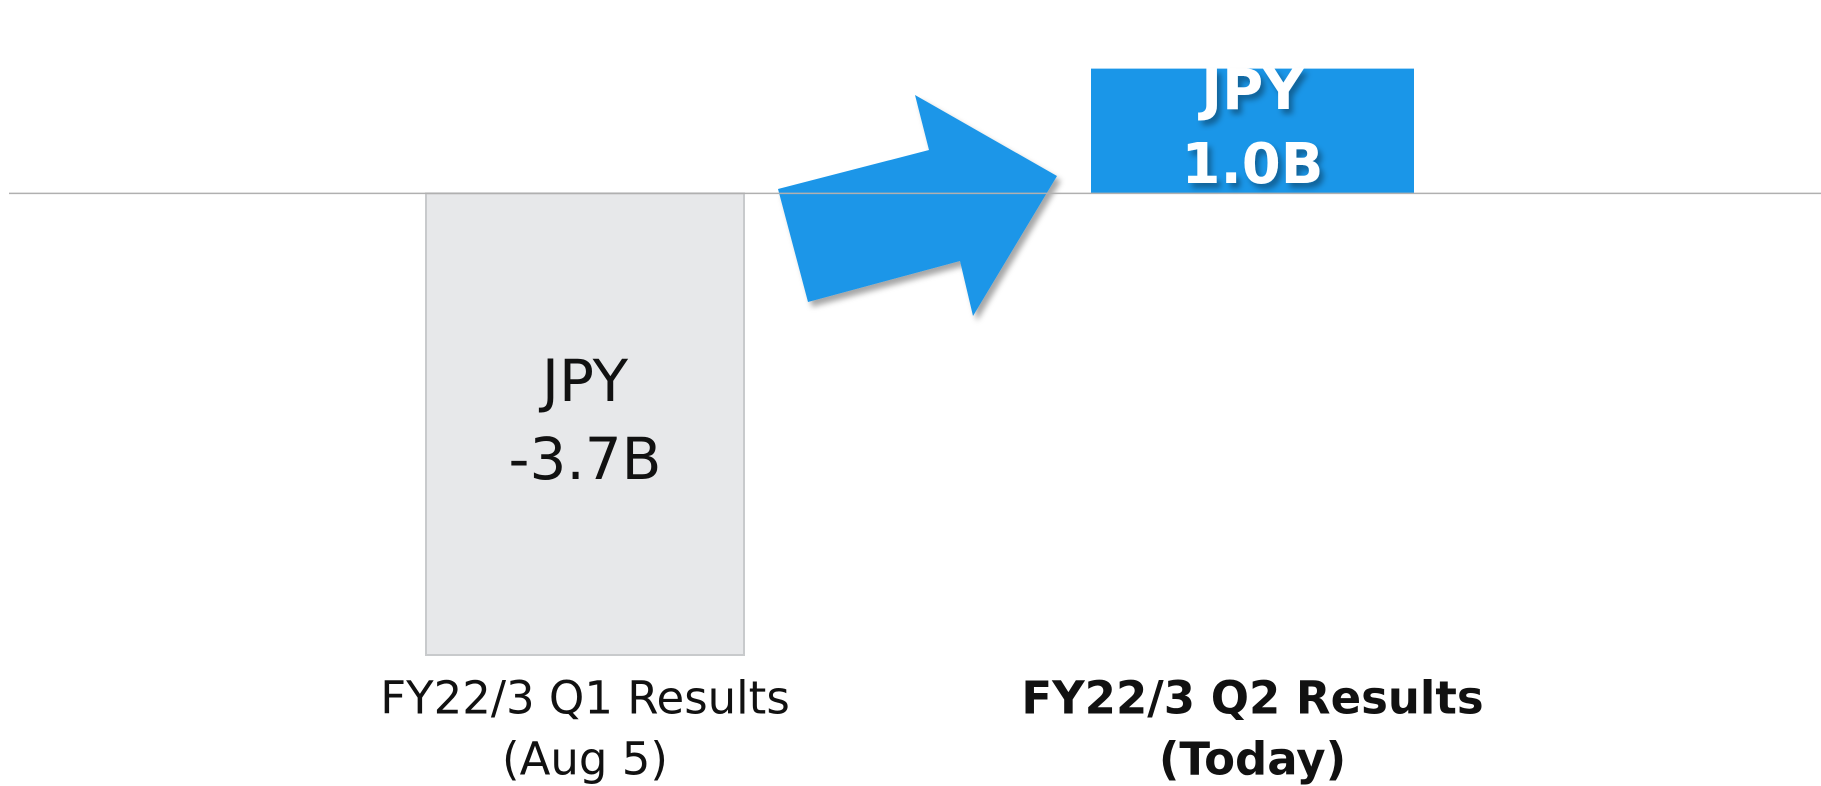 The height and width of the screenshot is (786, 1821). Describe the element at coordinates (1252, 729) in the screenshot. I see `category-label: FY22/3 Q2 Results (Today)` at that location.